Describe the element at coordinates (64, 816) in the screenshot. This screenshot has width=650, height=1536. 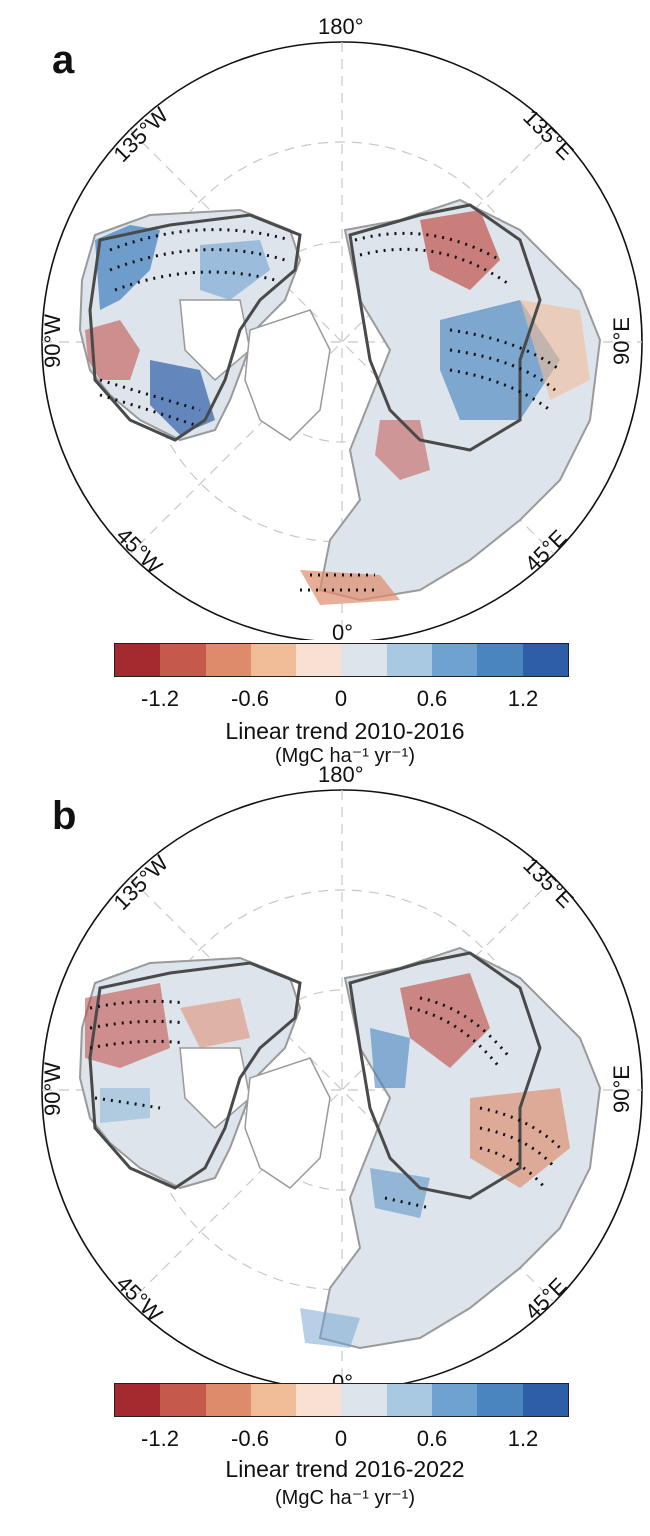
I see `panel-label: b` at that location.